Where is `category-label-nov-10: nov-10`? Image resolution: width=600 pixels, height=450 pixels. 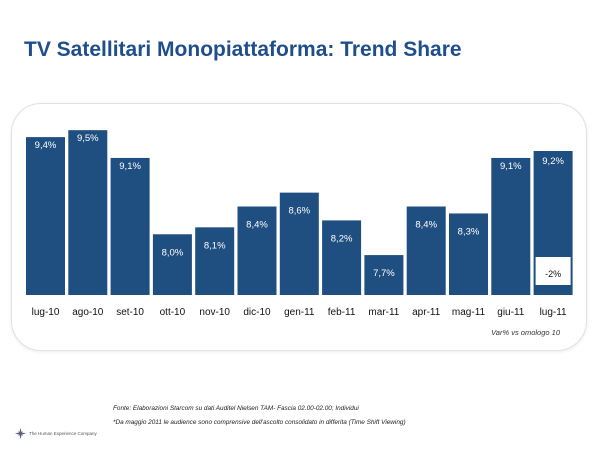 category-label-nov-10: nov-10 is located at coordinates (214, 312).